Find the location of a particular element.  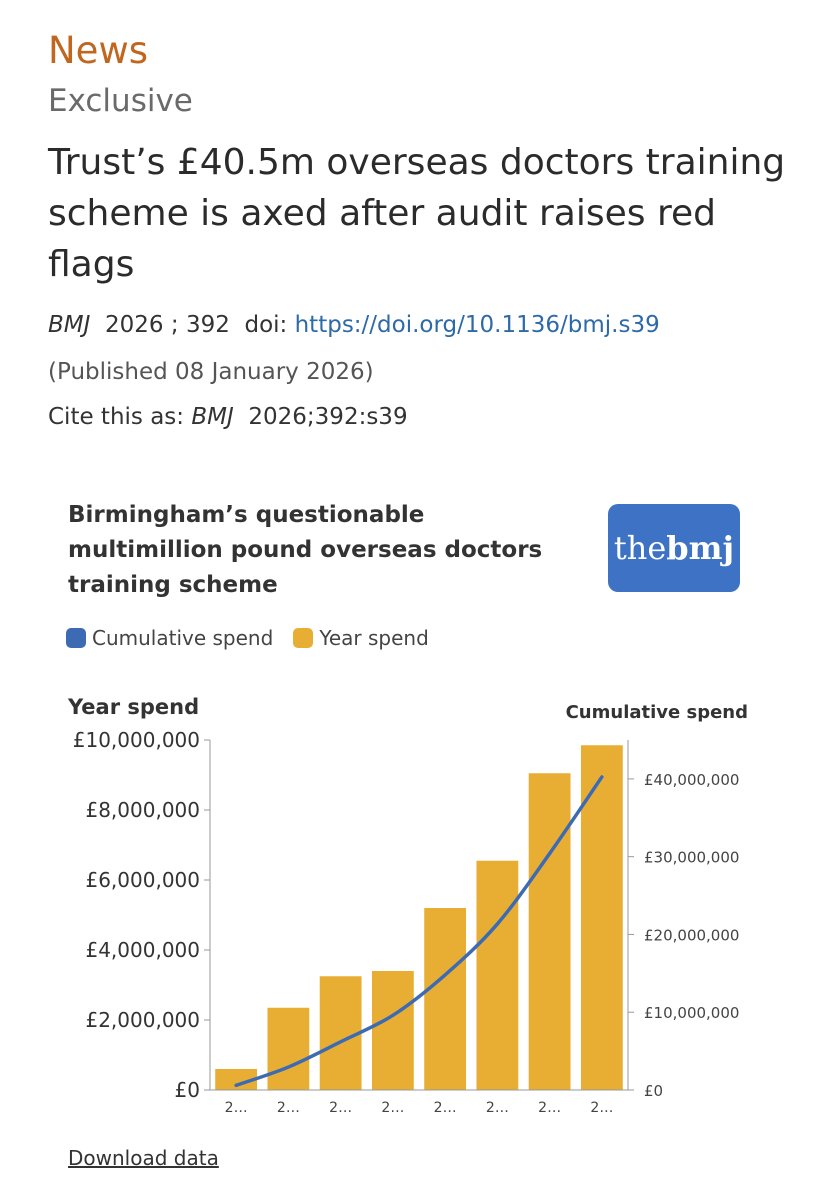

legend-item-year: Year spend is located at coordinates (361, 638).